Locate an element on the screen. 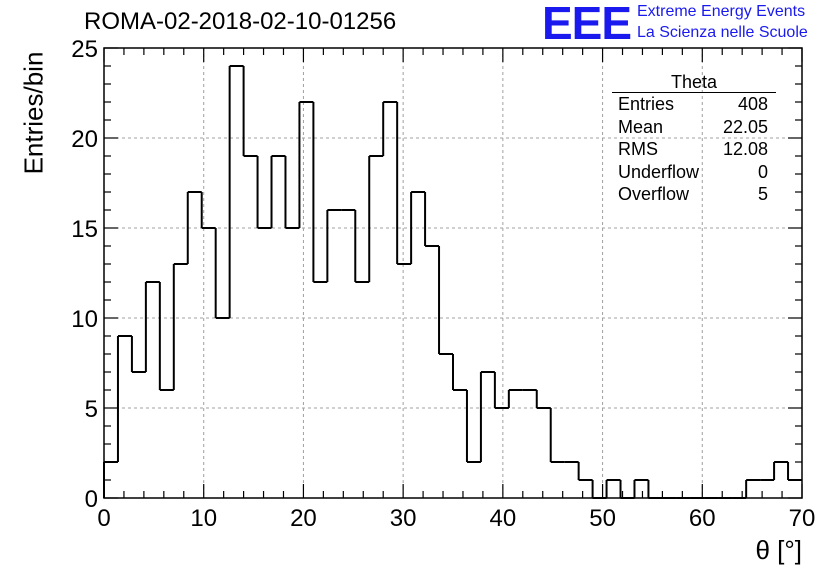  stats-row-rms: RMS 12.08 is located at coordinates (694, 149).